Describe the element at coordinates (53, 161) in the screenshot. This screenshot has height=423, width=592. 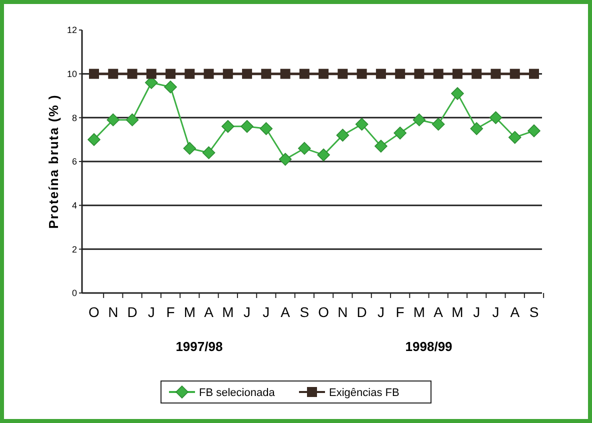
I see `y-axis-title: Proteína bruta (% )` at that location.